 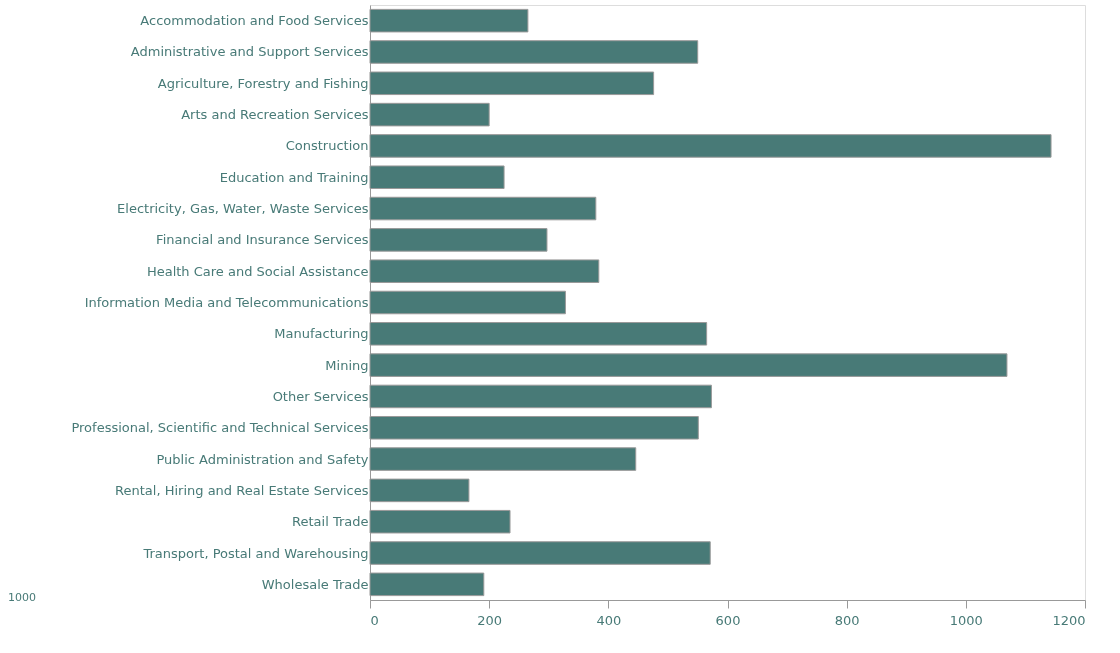 I want to click on y-tick-label: Administrative and Support Services, so click(x=249, y=52).